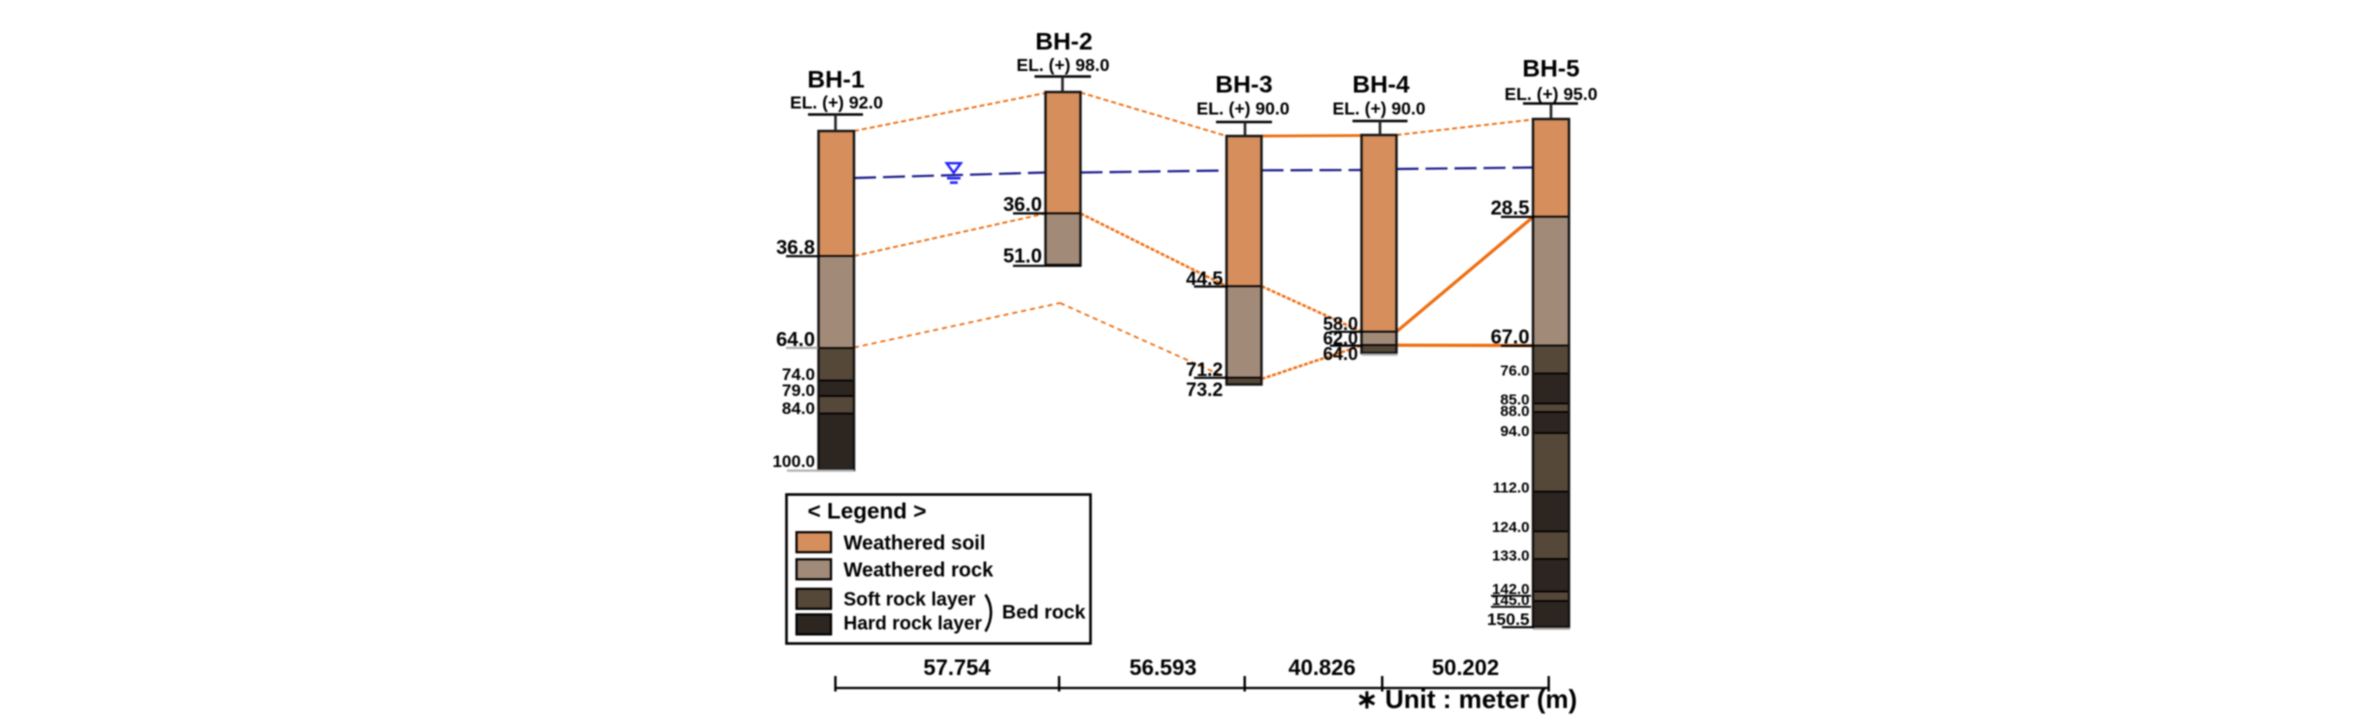 Image resolution: width=2362 pixels, height=720 pixels. I want to click on svg-text: 51.0, so click(1022, 257).